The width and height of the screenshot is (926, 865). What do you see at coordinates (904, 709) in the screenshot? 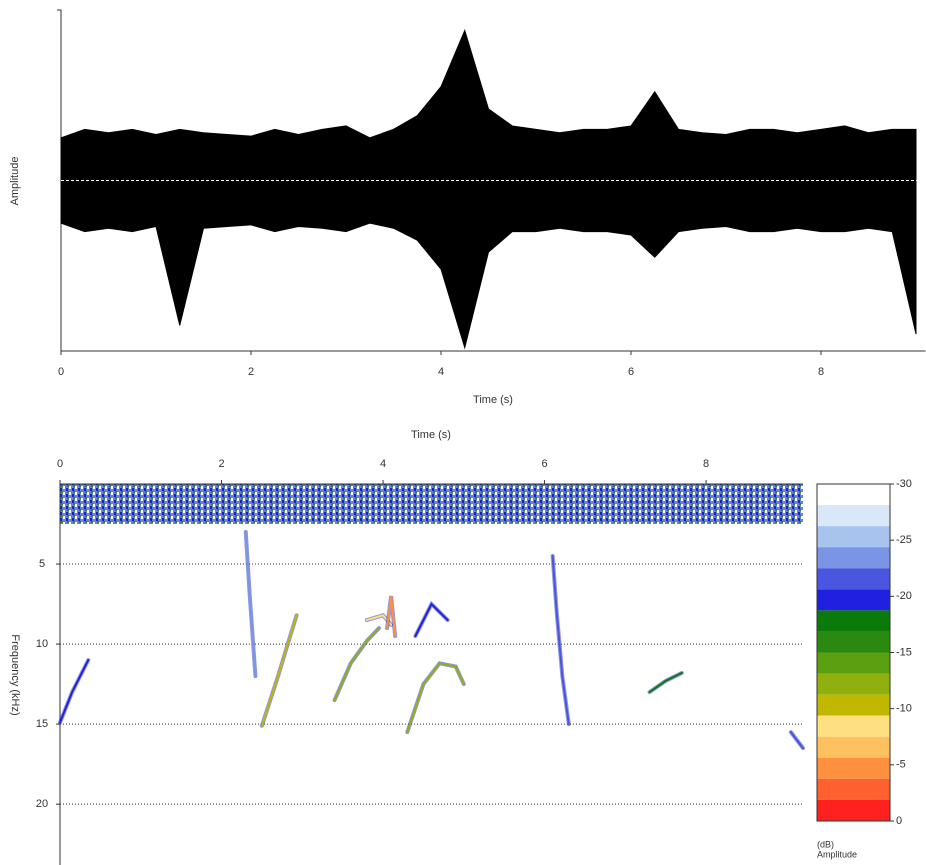
I see `colorbar-tick-label: -10` at bounding box center [904, 709].